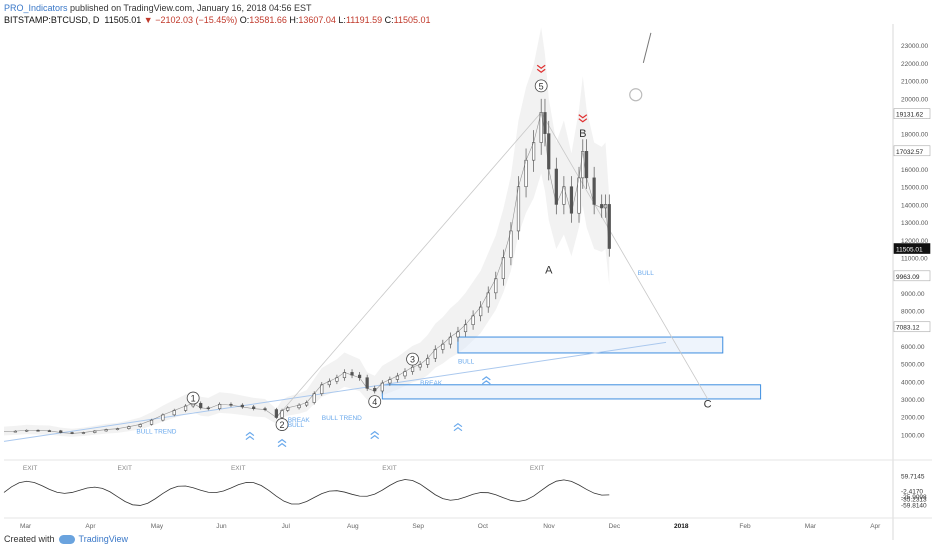 This screenshot has height=550, width=932. Describe the element at coordinates (914, 82) in the screenshot. I see `y-tick-label: 21000.00` at that location.